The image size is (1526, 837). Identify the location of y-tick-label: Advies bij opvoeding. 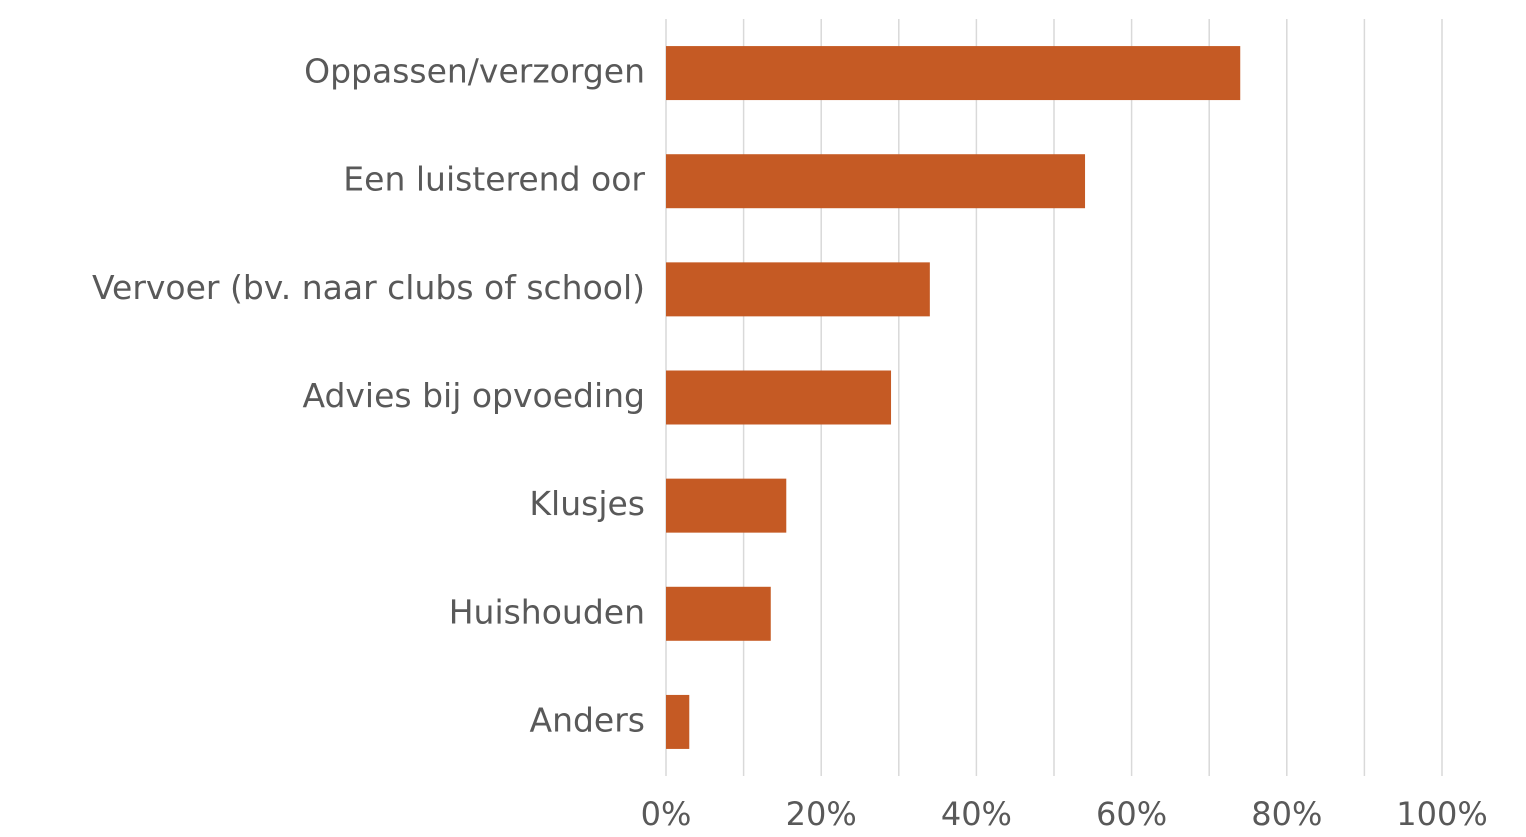
(473, 395).